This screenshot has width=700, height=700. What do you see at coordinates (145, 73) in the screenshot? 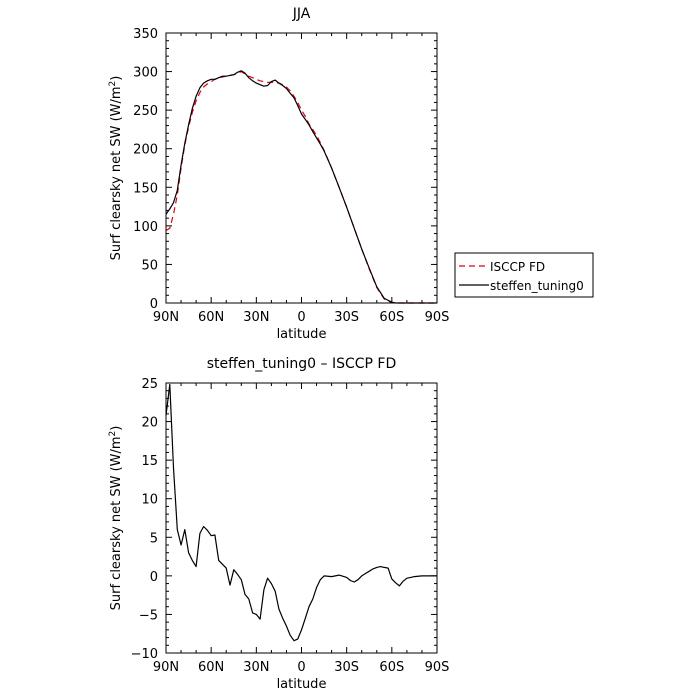
I see `y-tick-label: 300` at bounding box center [145, 73].